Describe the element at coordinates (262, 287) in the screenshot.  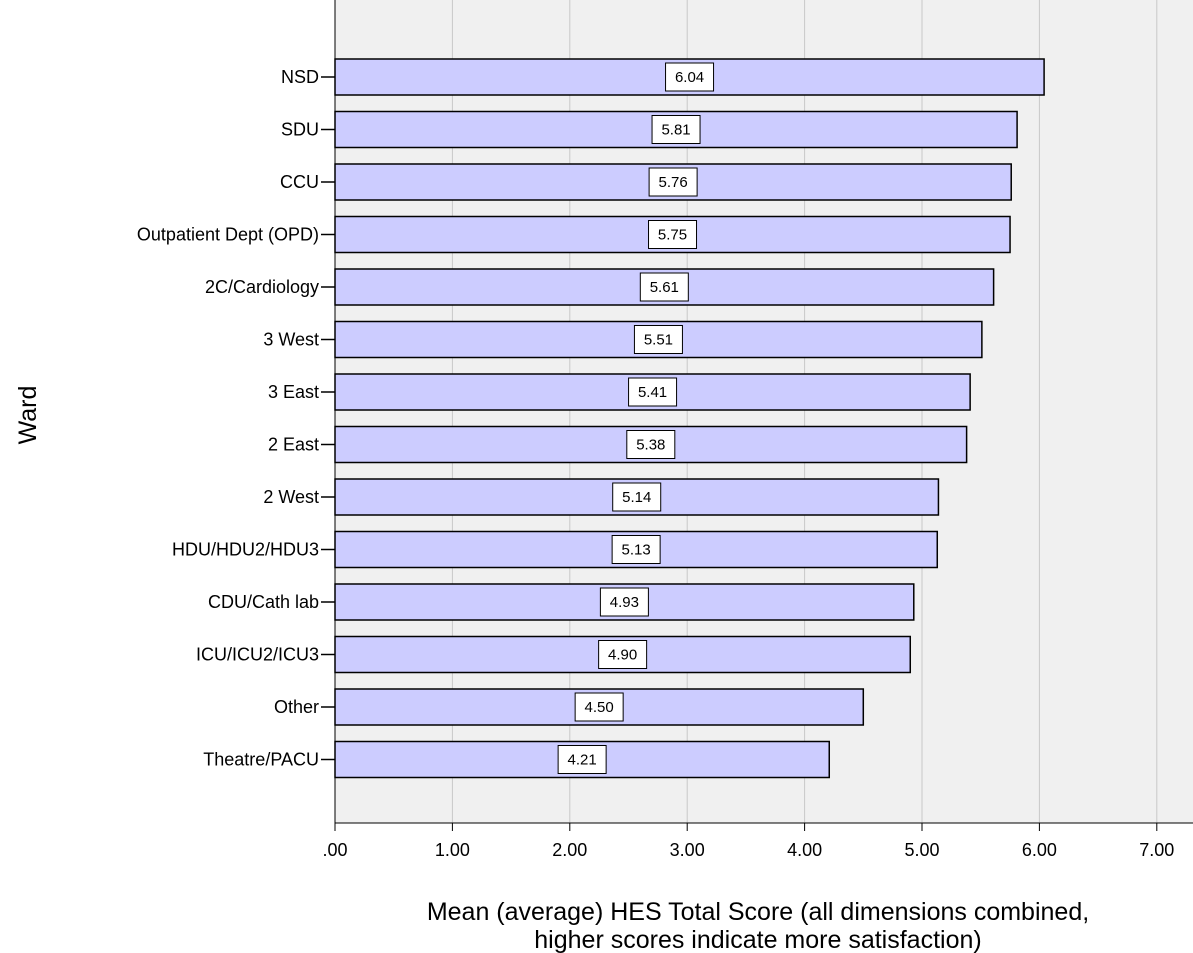
I see `y-category-label: 2C/Cardiology` at that location.